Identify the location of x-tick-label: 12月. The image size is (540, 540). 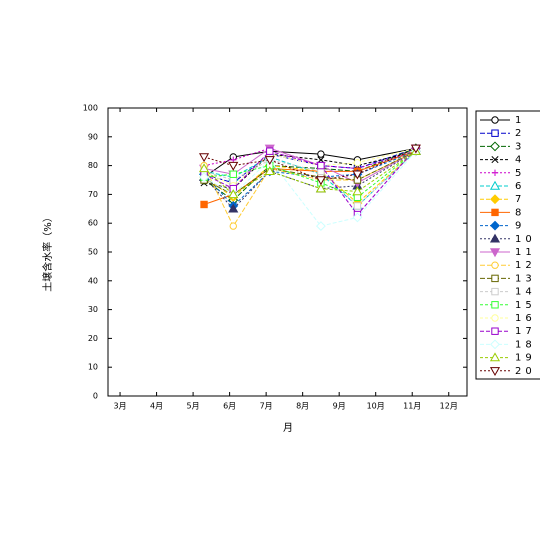
(449, 406).